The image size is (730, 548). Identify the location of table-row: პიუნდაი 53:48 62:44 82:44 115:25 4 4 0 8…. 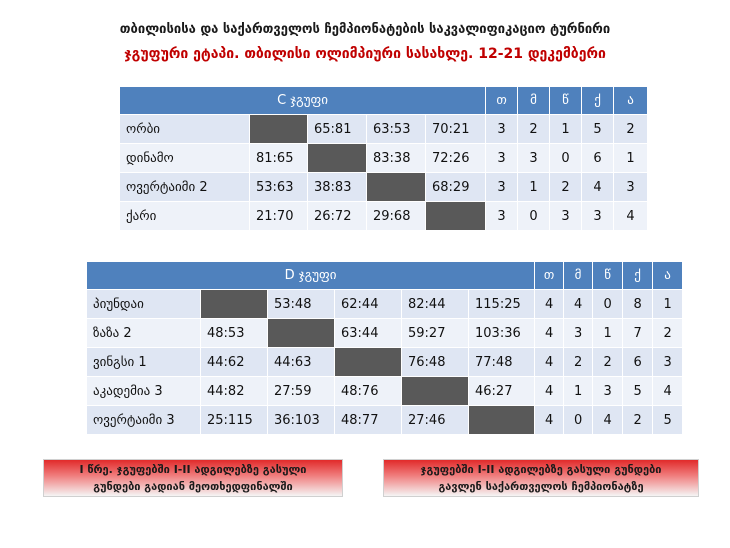
(385, 304).